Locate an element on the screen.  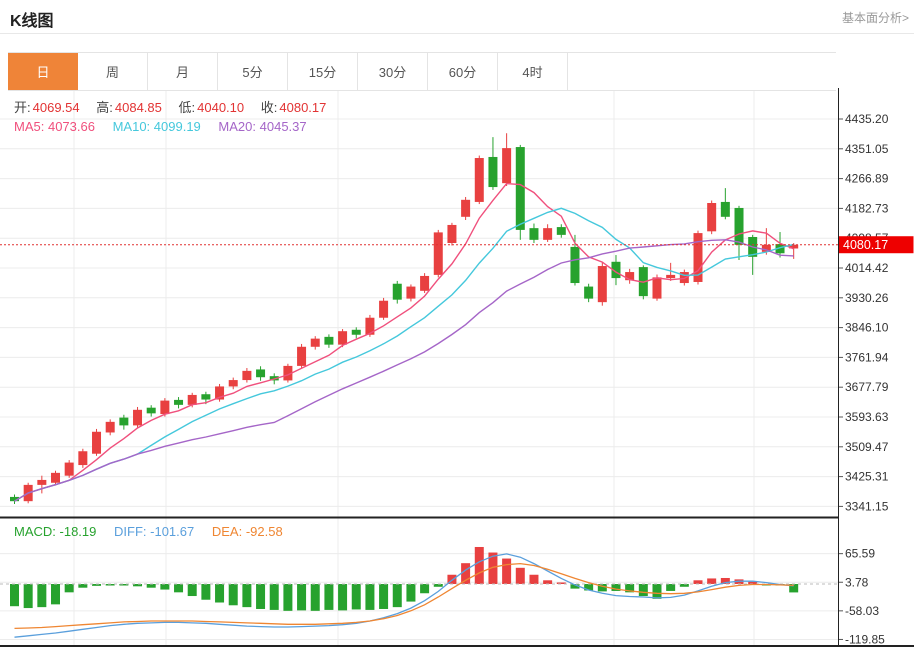
svg-text: 3677.79 is located at coordinates (867, 387).